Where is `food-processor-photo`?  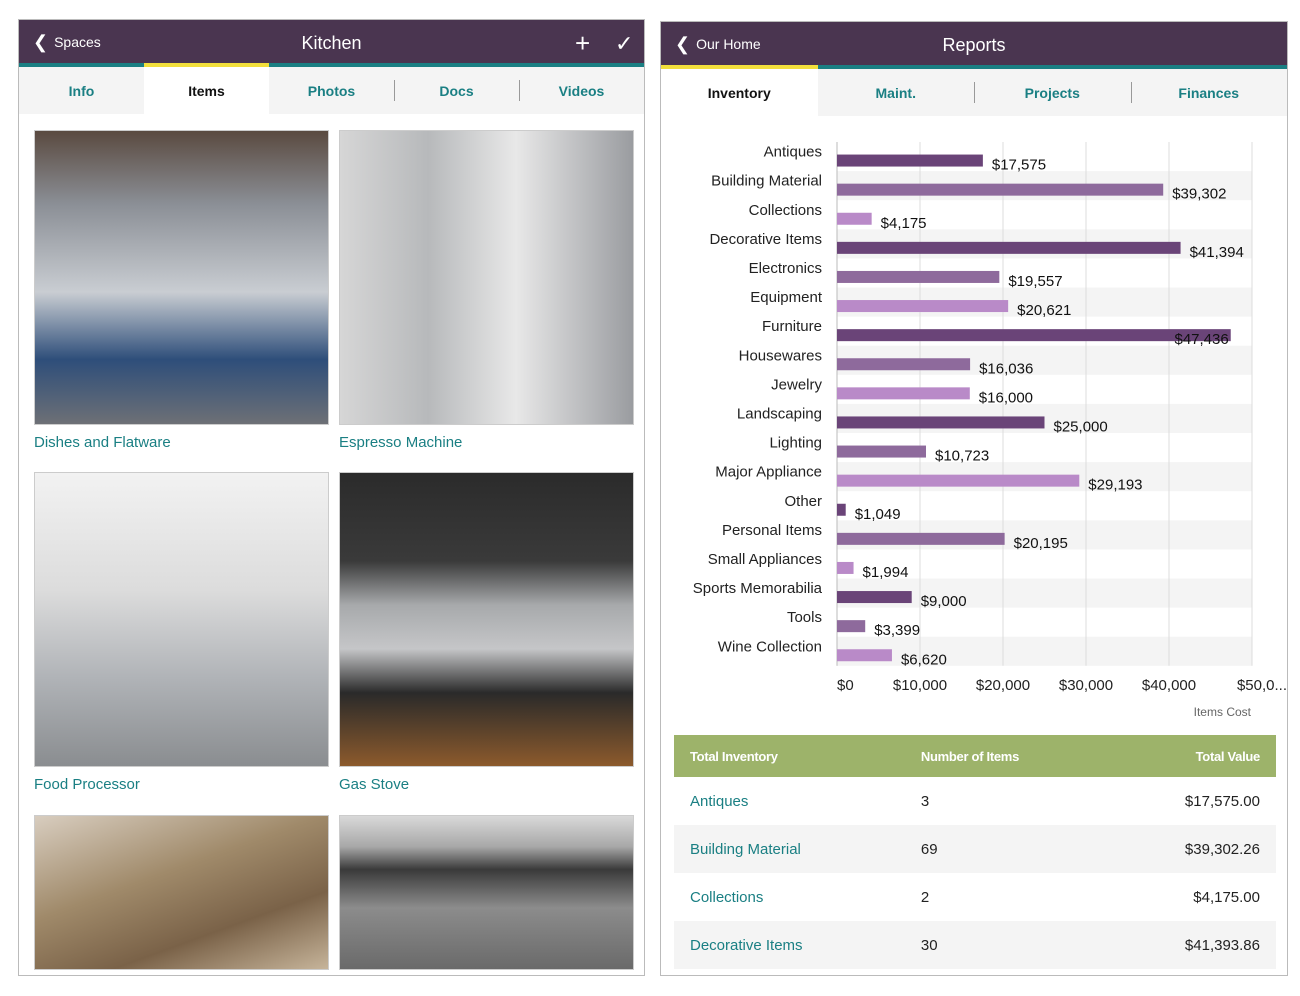
food-processor-photo is located at coordinates (181, 619).